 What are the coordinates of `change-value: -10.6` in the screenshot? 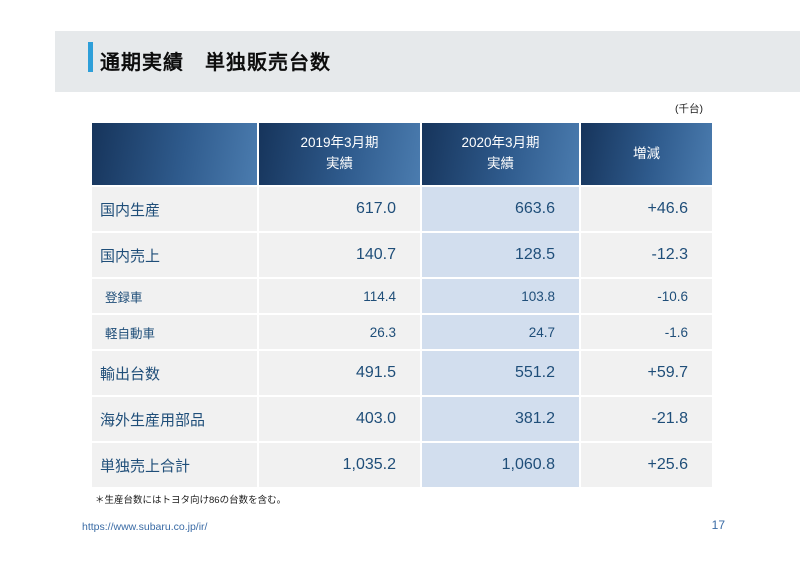 It's located at (646, 296).